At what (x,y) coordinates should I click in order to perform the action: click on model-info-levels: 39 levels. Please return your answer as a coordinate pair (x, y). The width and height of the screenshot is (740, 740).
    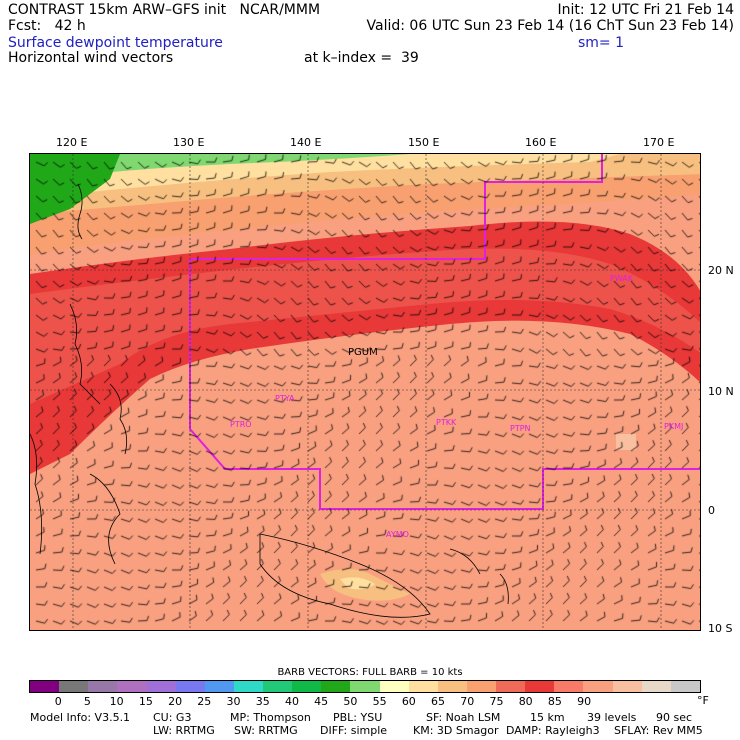
    Looking at the image, I should click on (612, 717).